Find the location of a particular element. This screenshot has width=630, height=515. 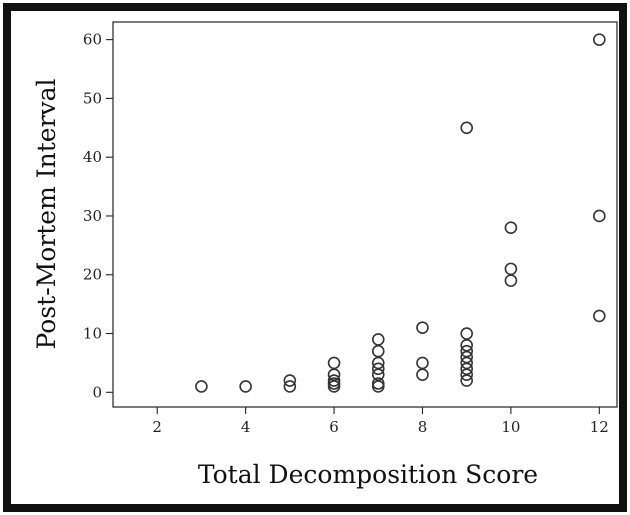

x-axis-title: Total Decomposition Score is located at coordinates (368, 474).